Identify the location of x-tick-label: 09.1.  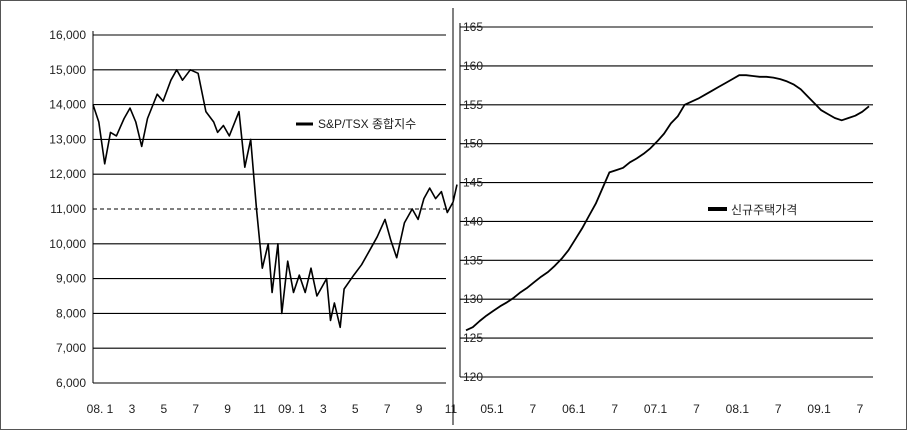
(819, 409).